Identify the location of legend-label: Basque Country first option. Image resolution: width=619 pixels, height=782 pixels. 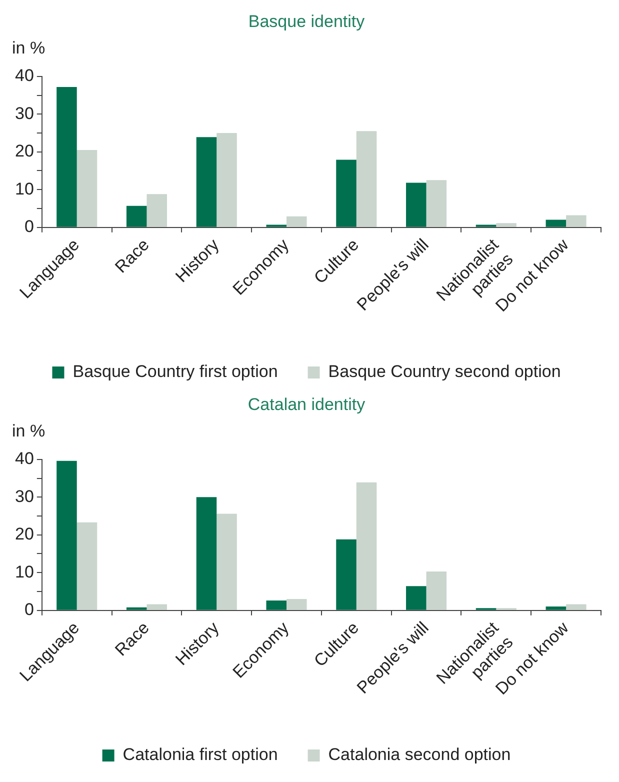
(175, 372).